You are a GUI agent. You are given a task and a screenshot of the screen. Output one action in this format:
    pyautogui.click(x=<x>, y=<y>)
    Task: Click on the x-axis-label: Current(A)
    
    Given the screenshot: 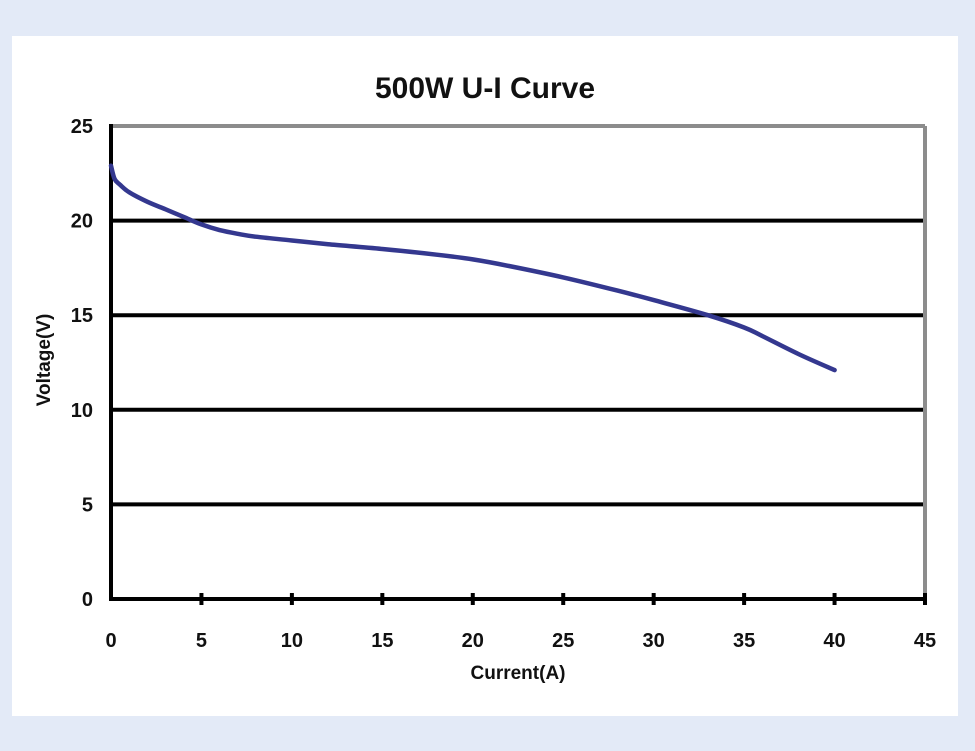 What is the action you would take?
    pyautogui.click(x=518, y=673)
    